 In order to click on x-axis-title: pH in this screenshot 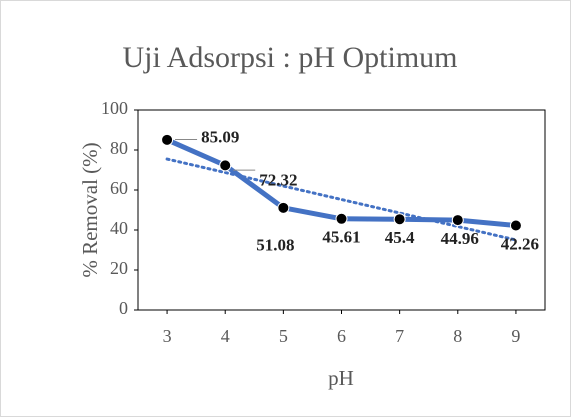, I will do `click(341, 378)`.